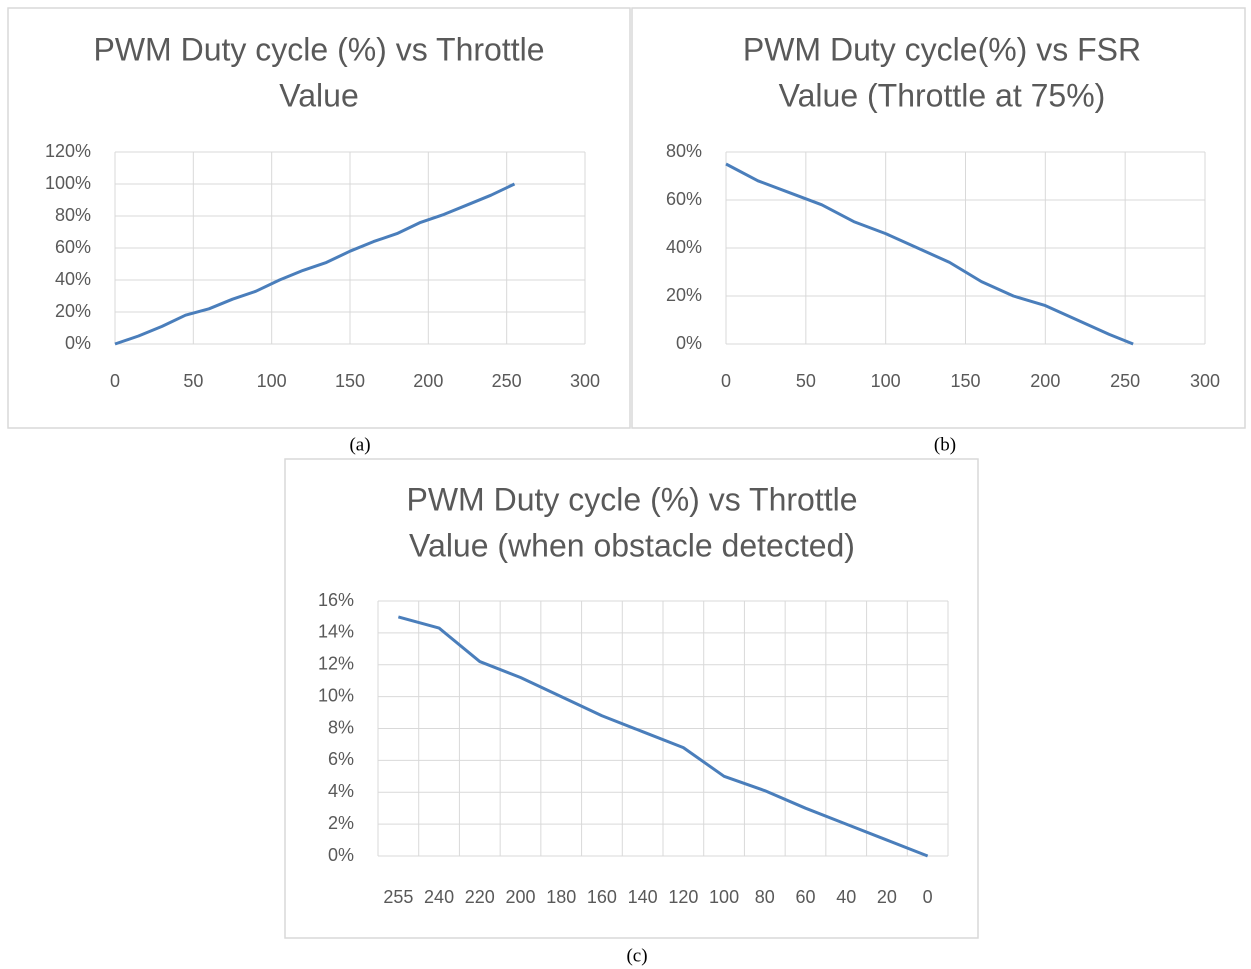  I want to click on x-tick-label: 240, so click(439, 897).